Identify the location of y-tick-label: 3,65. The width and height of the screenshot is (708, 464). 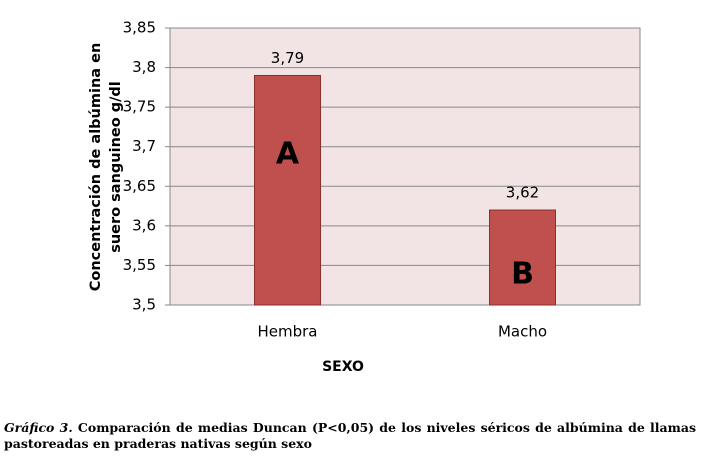
(139, 186).